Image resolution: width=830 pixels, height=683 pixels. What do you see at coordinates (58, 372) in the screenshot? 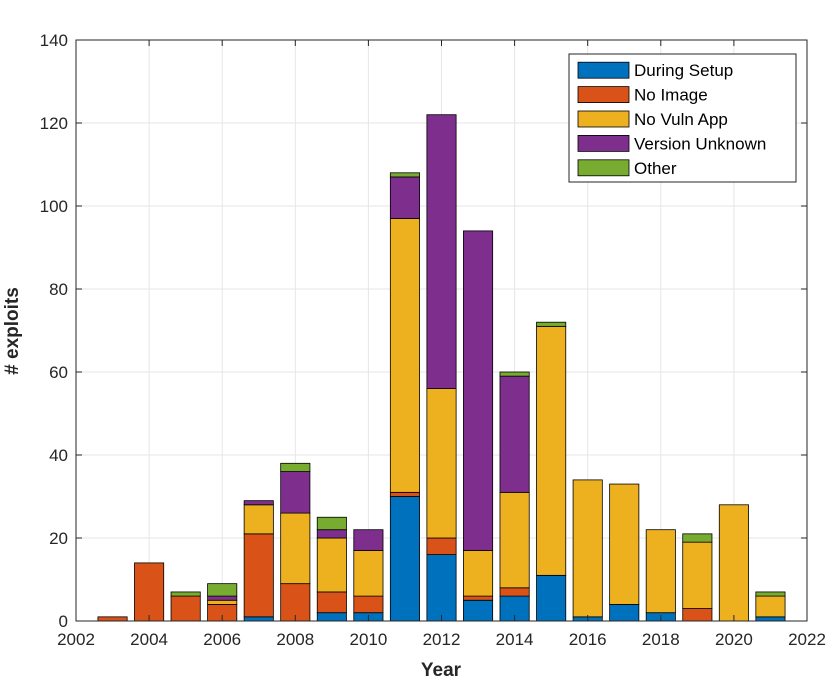
I see `y-tick-label: 60` at bounding box center [58, 372].